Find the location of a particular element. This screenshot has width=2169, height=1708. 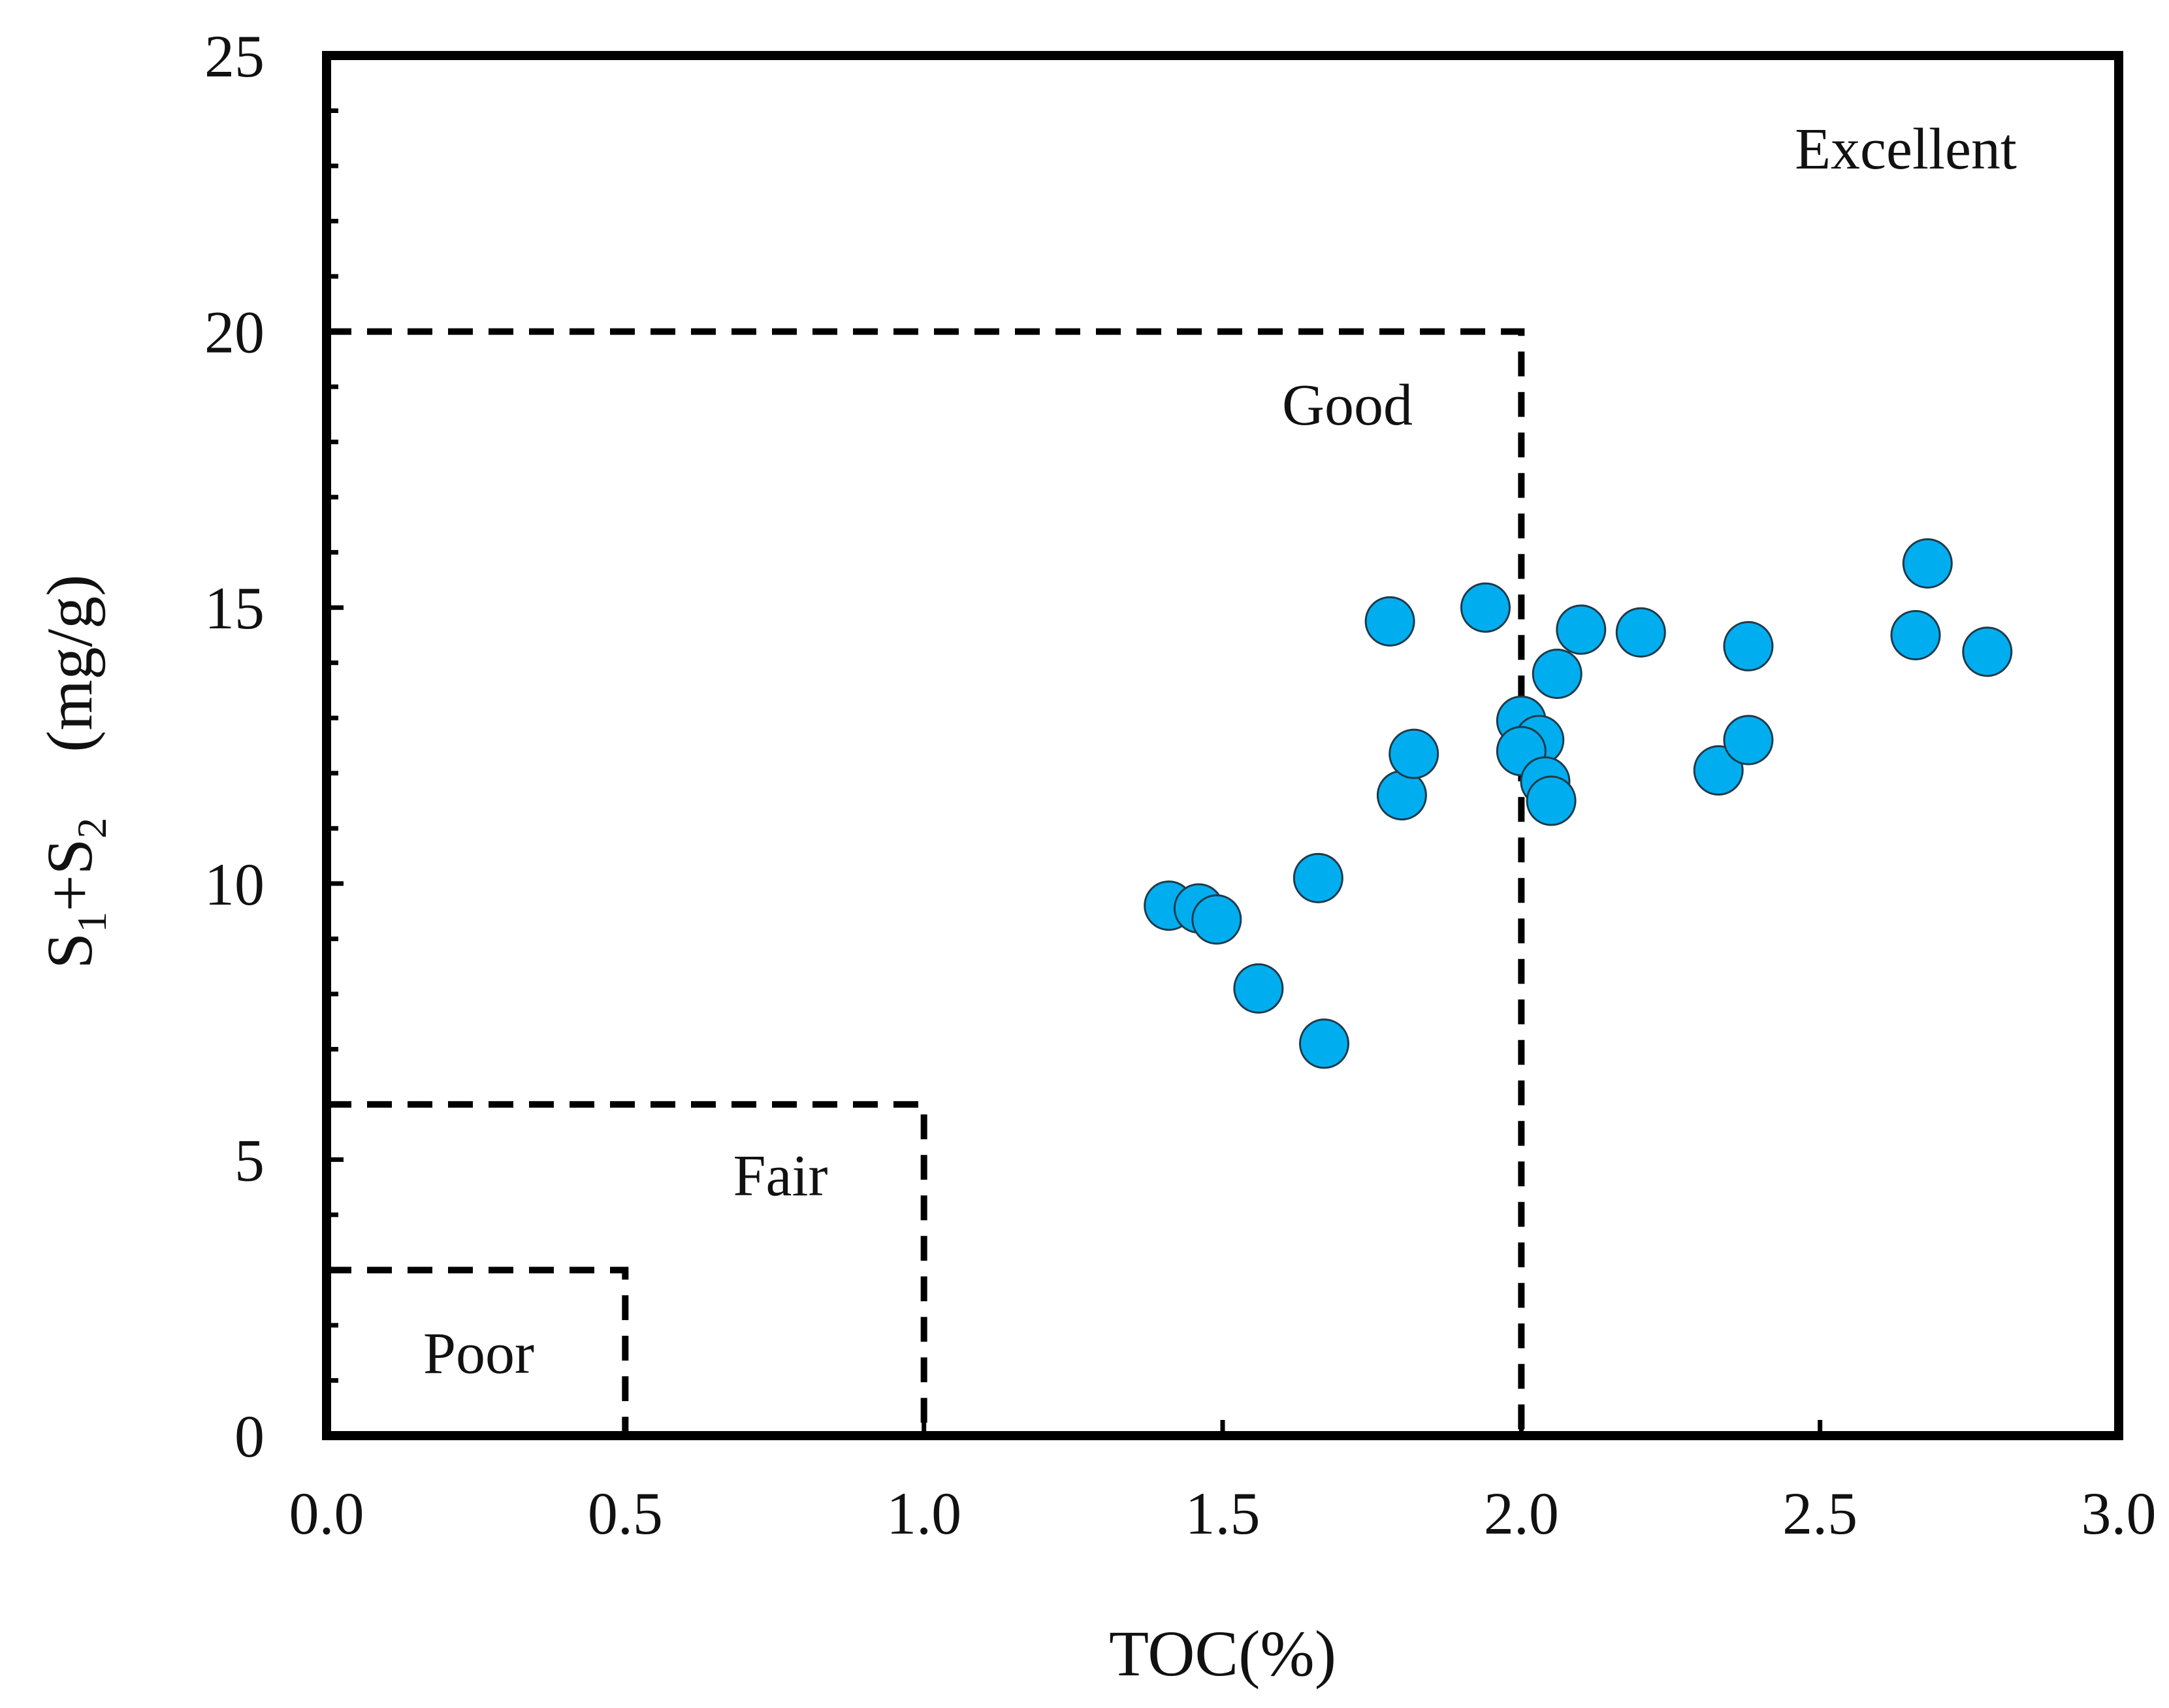

x-tick-label: 3.0 is located at coordinates (2119, 1514).